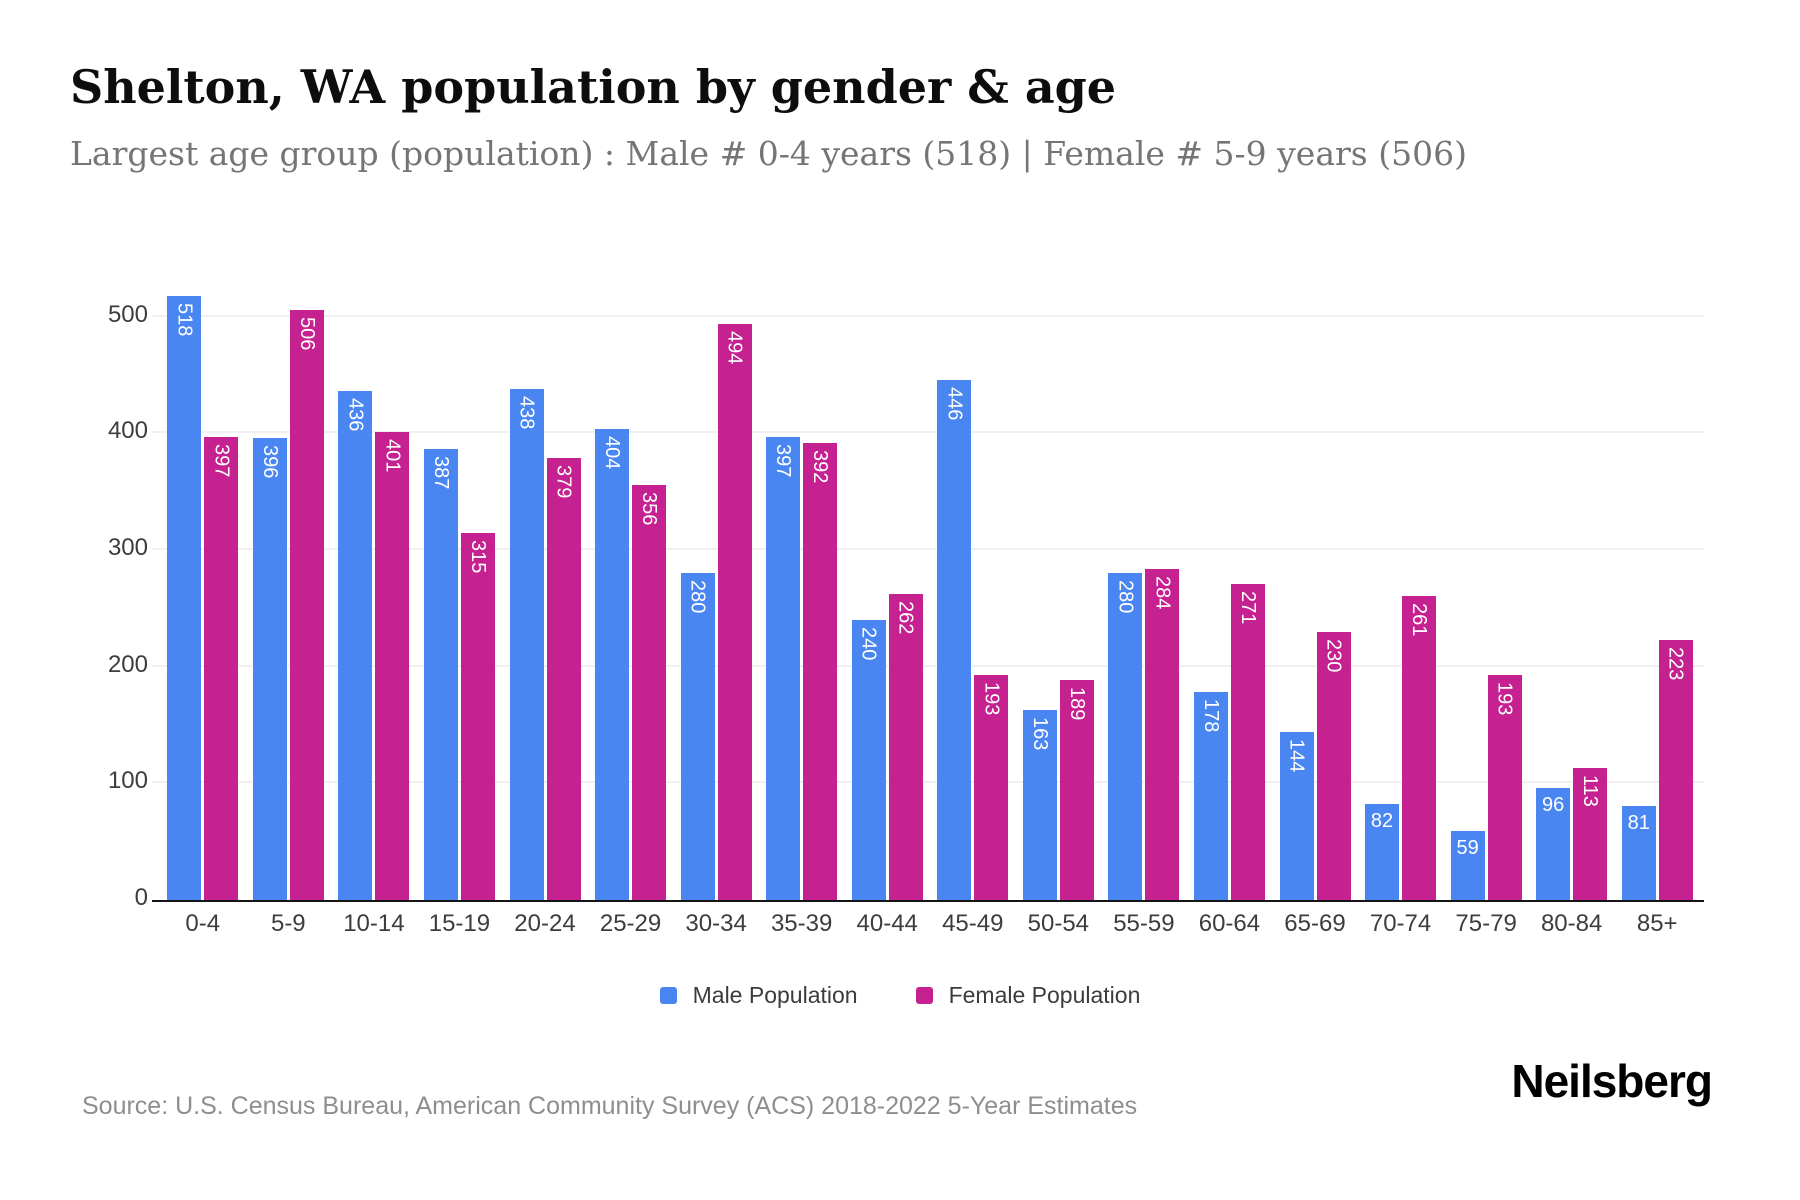 Image resolution: width=1800 pixels, height=1200 pixels. What do you see at coordinates (1296, 816) in the screenshot?
I see `bar-male-65-69: 144` at bounding box center [1296, 816].